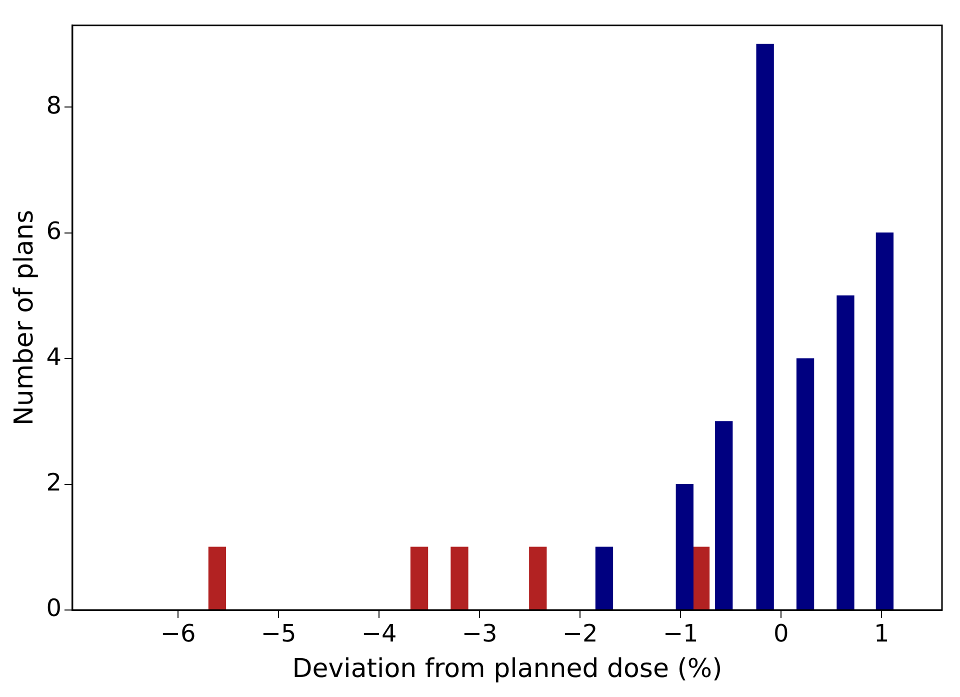  What do you see at coordinates (580, 634) in the screenshot?
I see `x-tick-label: −2` at bounding box center [580, 634].